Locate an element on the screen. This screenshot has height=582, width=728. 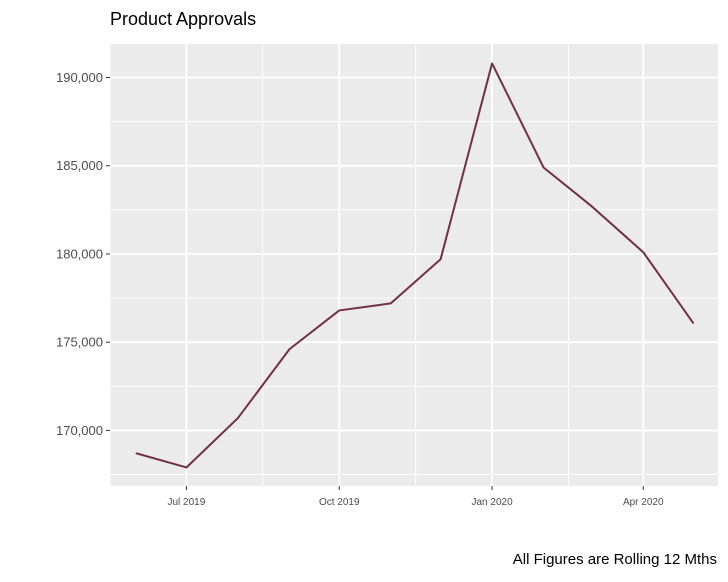
x-tick-label: Oct 2019 is located at coordinates (339, 502).